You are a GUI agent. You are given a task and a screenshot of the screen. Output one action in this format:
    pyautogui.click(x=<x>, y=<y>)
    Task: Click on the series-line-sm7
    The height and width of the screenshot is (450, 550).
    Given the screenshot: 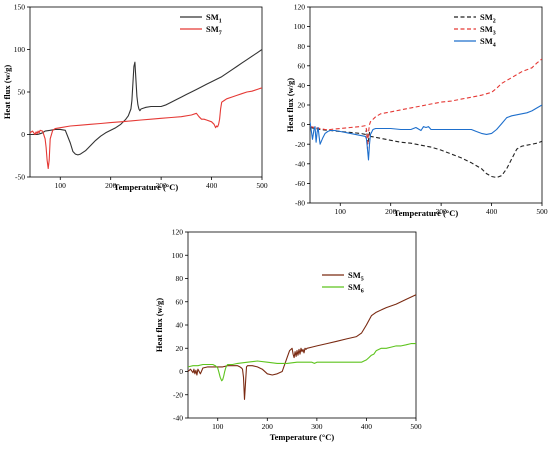 What is the action you would take?
    pyautogui.click(x=146, y=128)
    